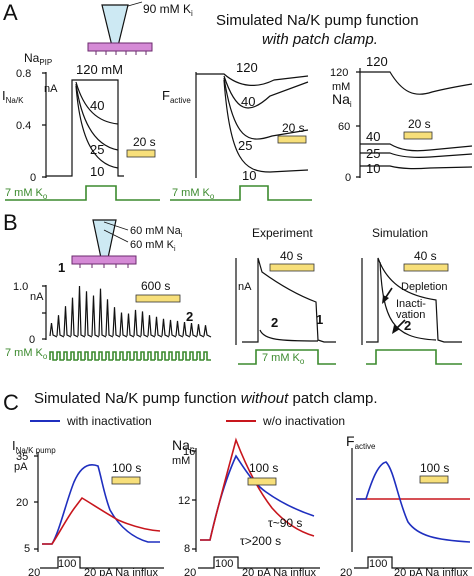 This screenshot has height=576, width=474. Describe the element at coordinates (411, 304) in the screenshot. I see `b3-annot-inactivation1: Inacti-` at that location.